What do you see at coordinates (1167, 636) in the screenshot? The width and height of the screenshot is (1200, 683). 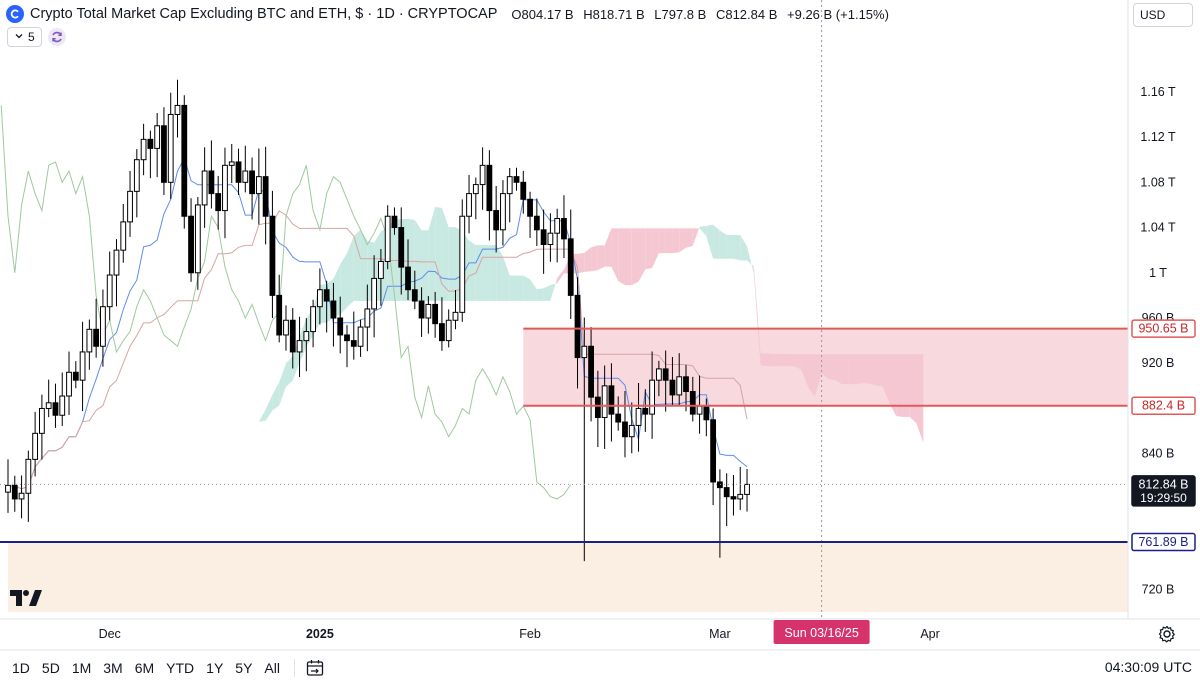 I see `chart-settings-gear-icon` at bounding box center [1167, 636].